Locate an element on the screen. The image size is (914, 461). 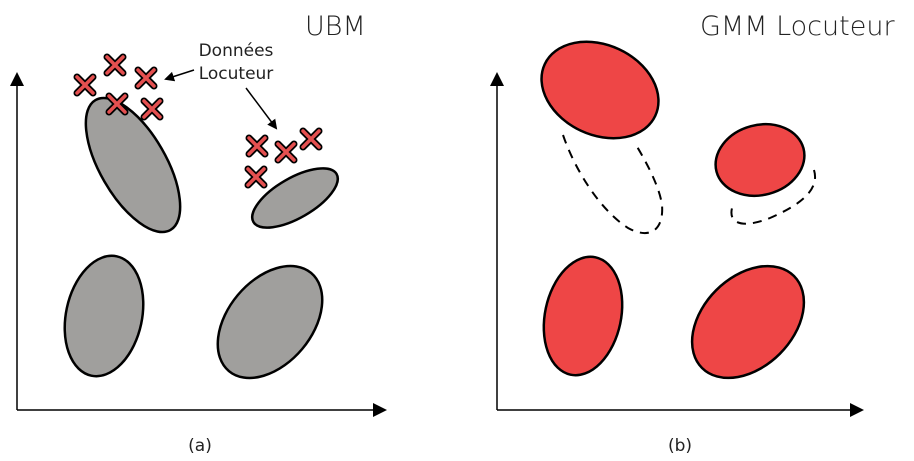
ubm-outline-dashed is located at coordinates (689, 184).